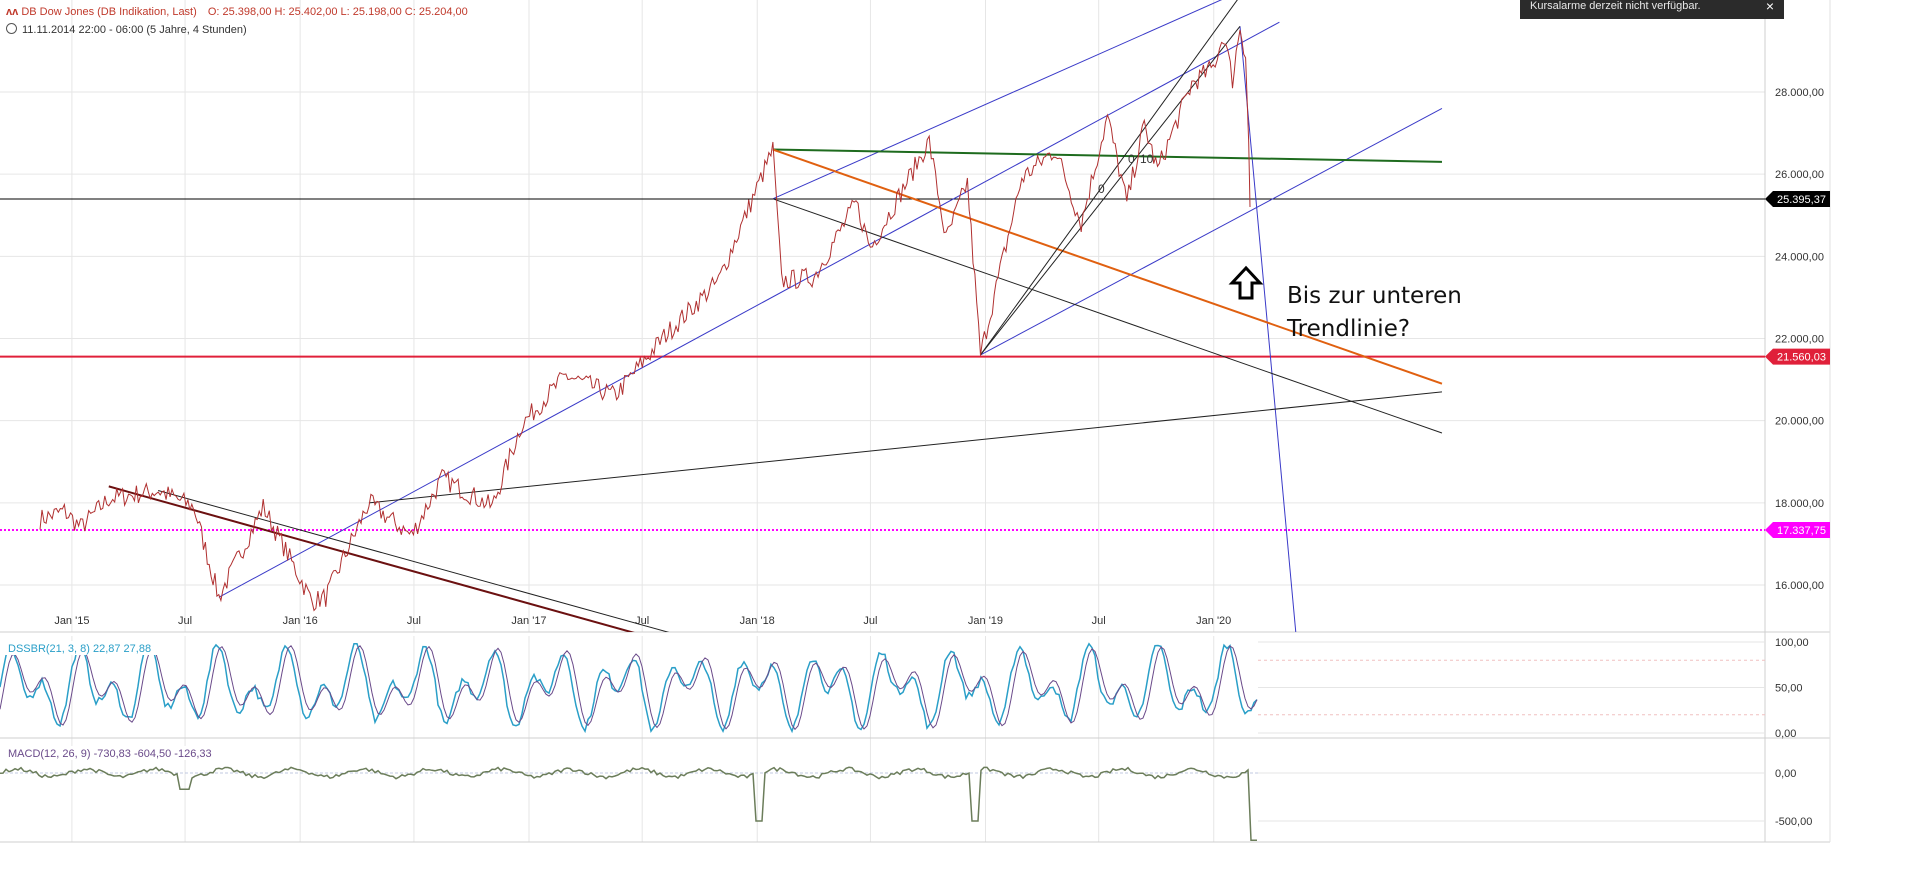 Image resolution: width=1914 pixels, height=874 pixels. I want to click on dss-series, so click(629, 688).